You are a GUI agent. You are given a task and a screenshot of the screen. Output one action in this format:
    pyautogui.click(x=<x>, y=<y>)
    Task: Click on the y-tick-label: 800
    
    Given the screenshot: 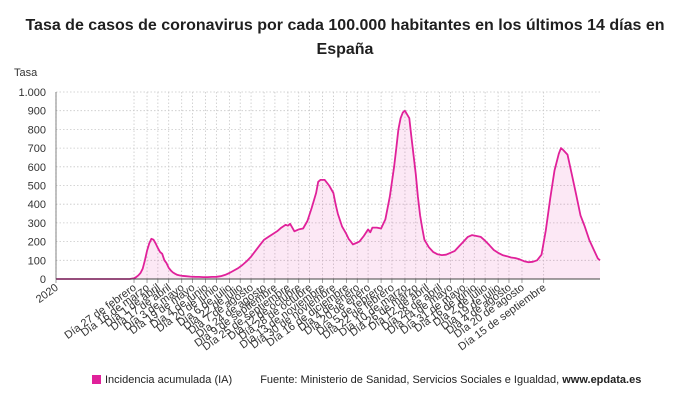 What is the action you would take?
    pyautogui.click(x=37, y=130)
    